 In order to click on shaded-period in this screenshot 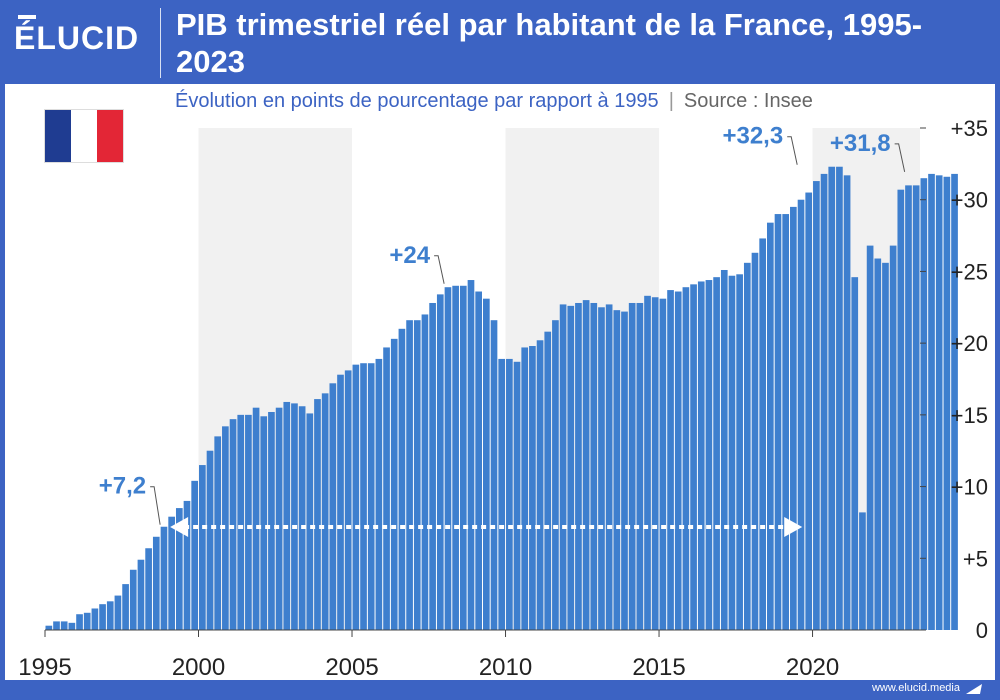, I will do `click(275, 379)`.